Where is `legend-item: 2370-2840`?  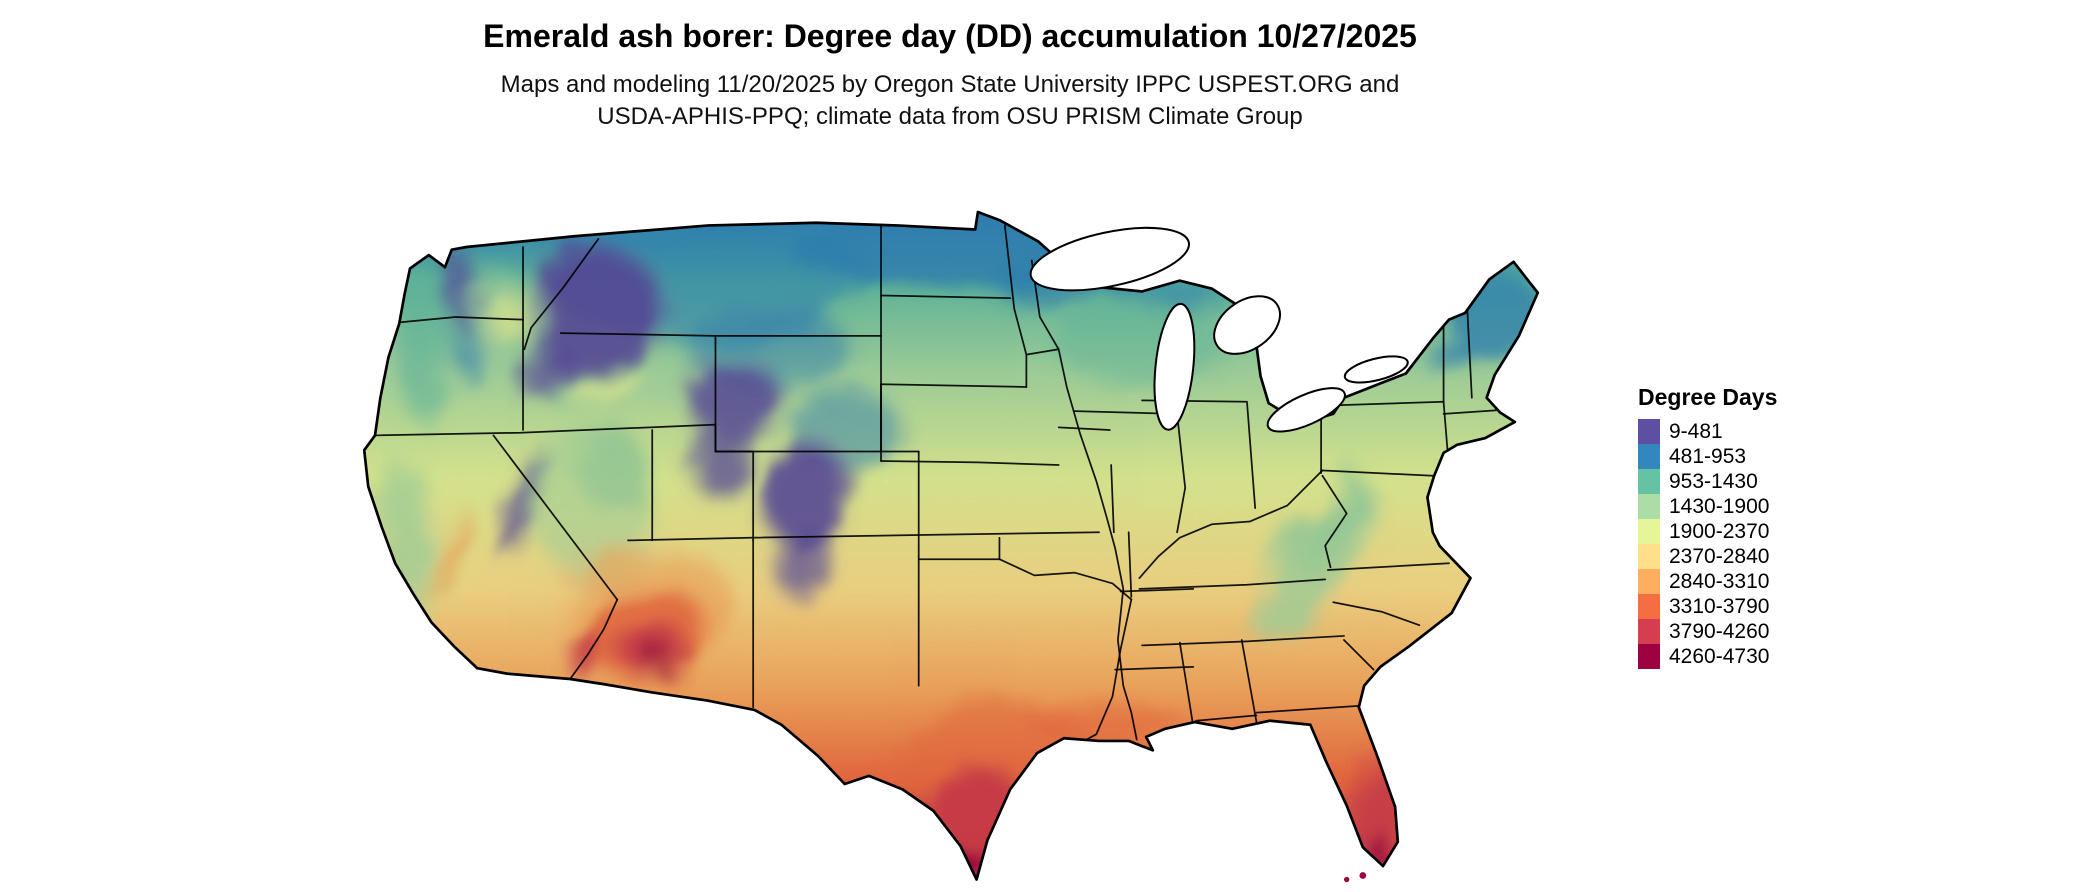 legend-item: 2370-2840 is located at coordinates (1707, 556).